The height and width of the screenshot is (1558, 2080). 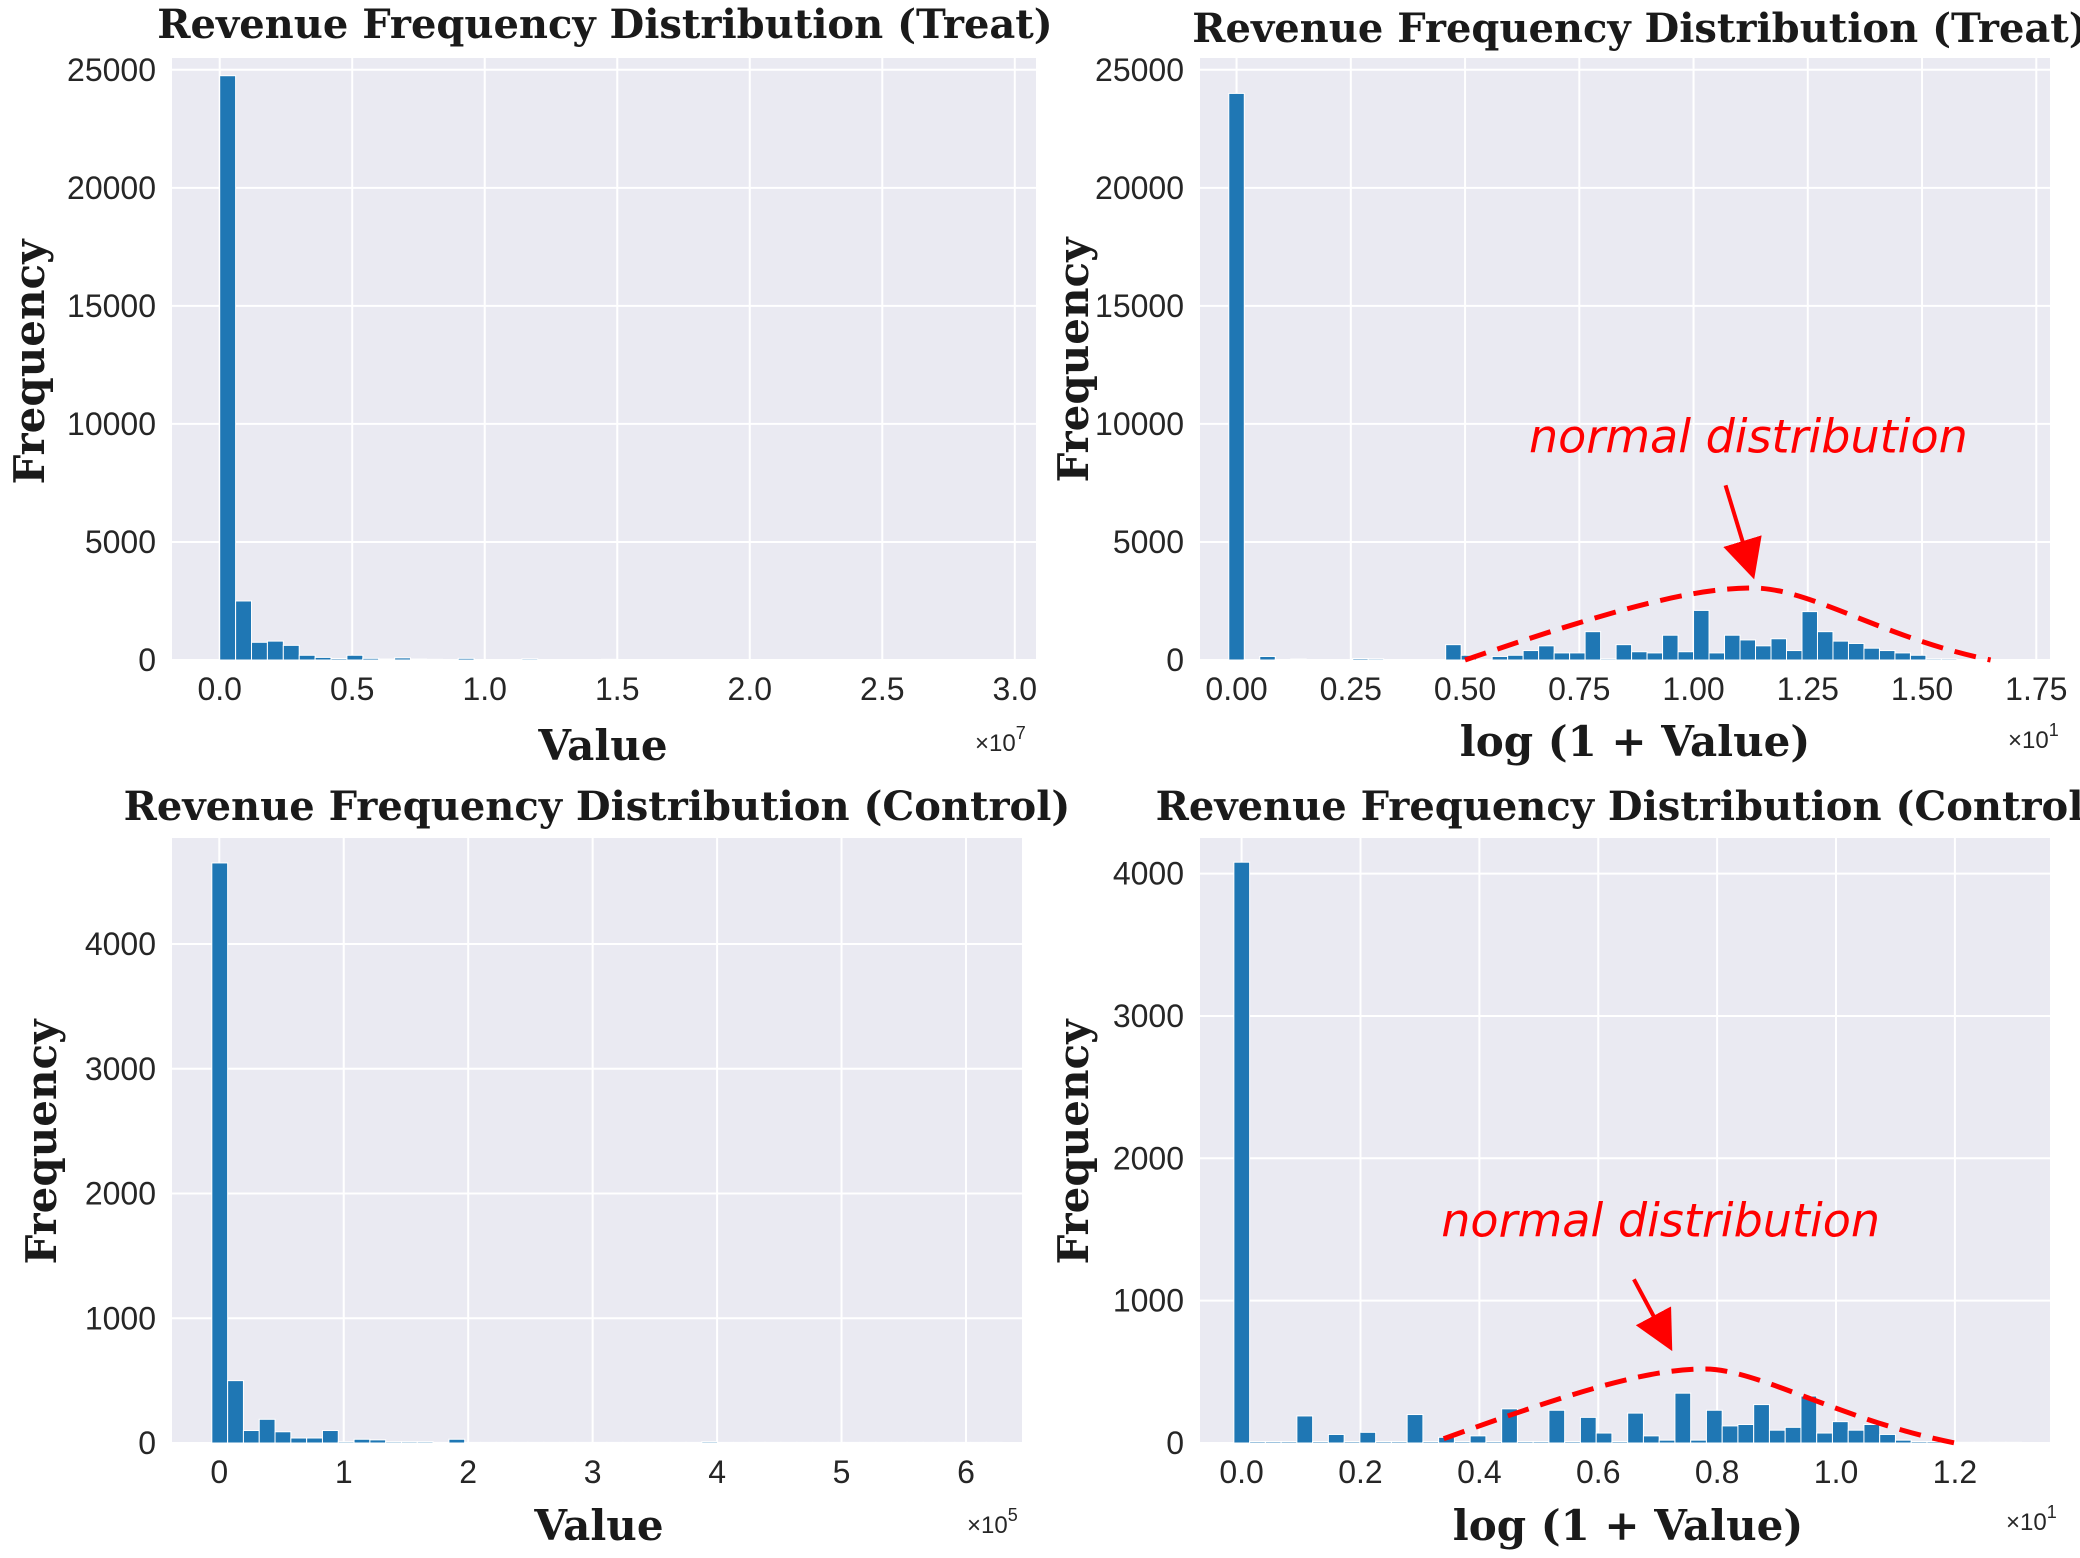 I want to click on x-tick-label: 1.75, so click(x=2036, y=689).